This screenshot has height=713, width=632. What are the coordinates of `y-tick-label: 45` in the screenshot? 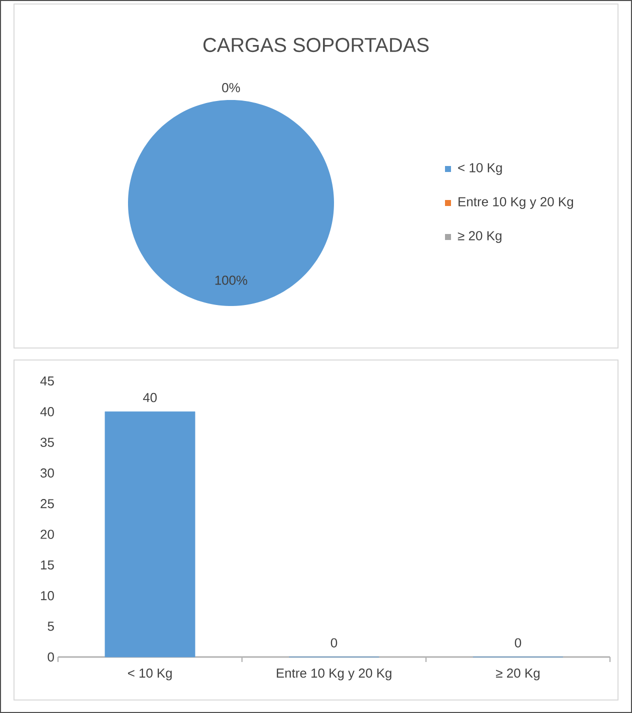 It's located at (47, 381).